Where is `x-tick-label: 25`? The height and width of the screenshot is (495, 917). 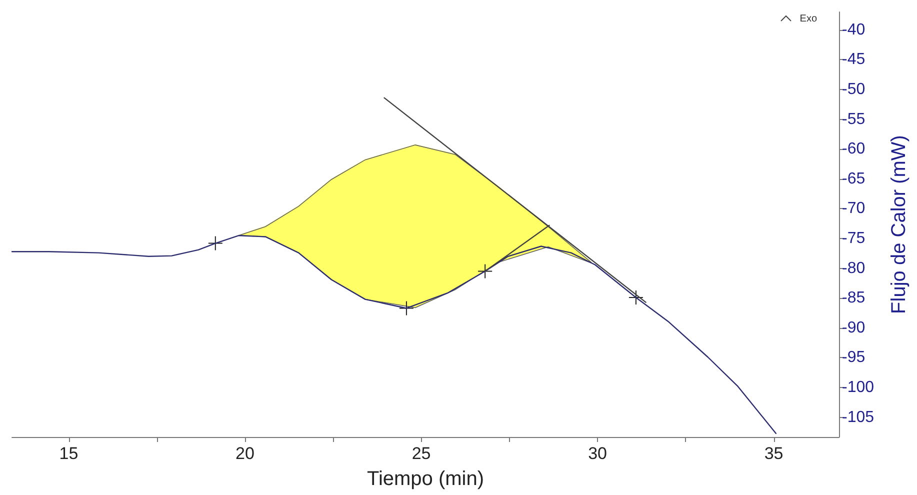 x-tick-label: 25 is located at coordinates (421, 453).